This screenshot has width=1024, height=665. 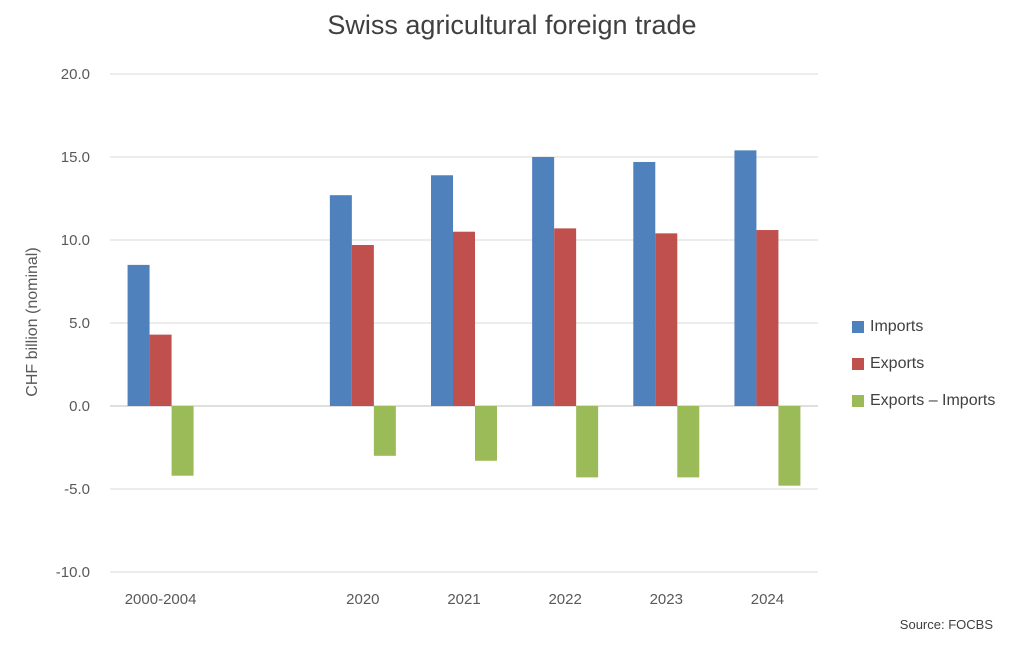 What do you see at coordinates (767, 318) in the screenshot?
I see `bar-exports-2024` at bounding box center [767, 318].